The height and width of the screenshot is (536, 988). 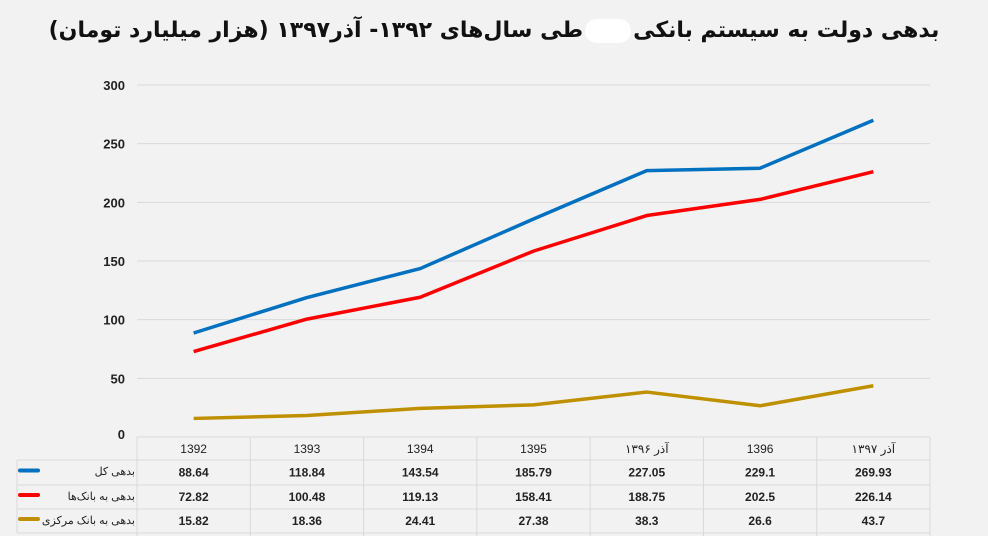 I want to click on x-tick-label: آذر ۱۳۹۷, so click(x=874, y=448).